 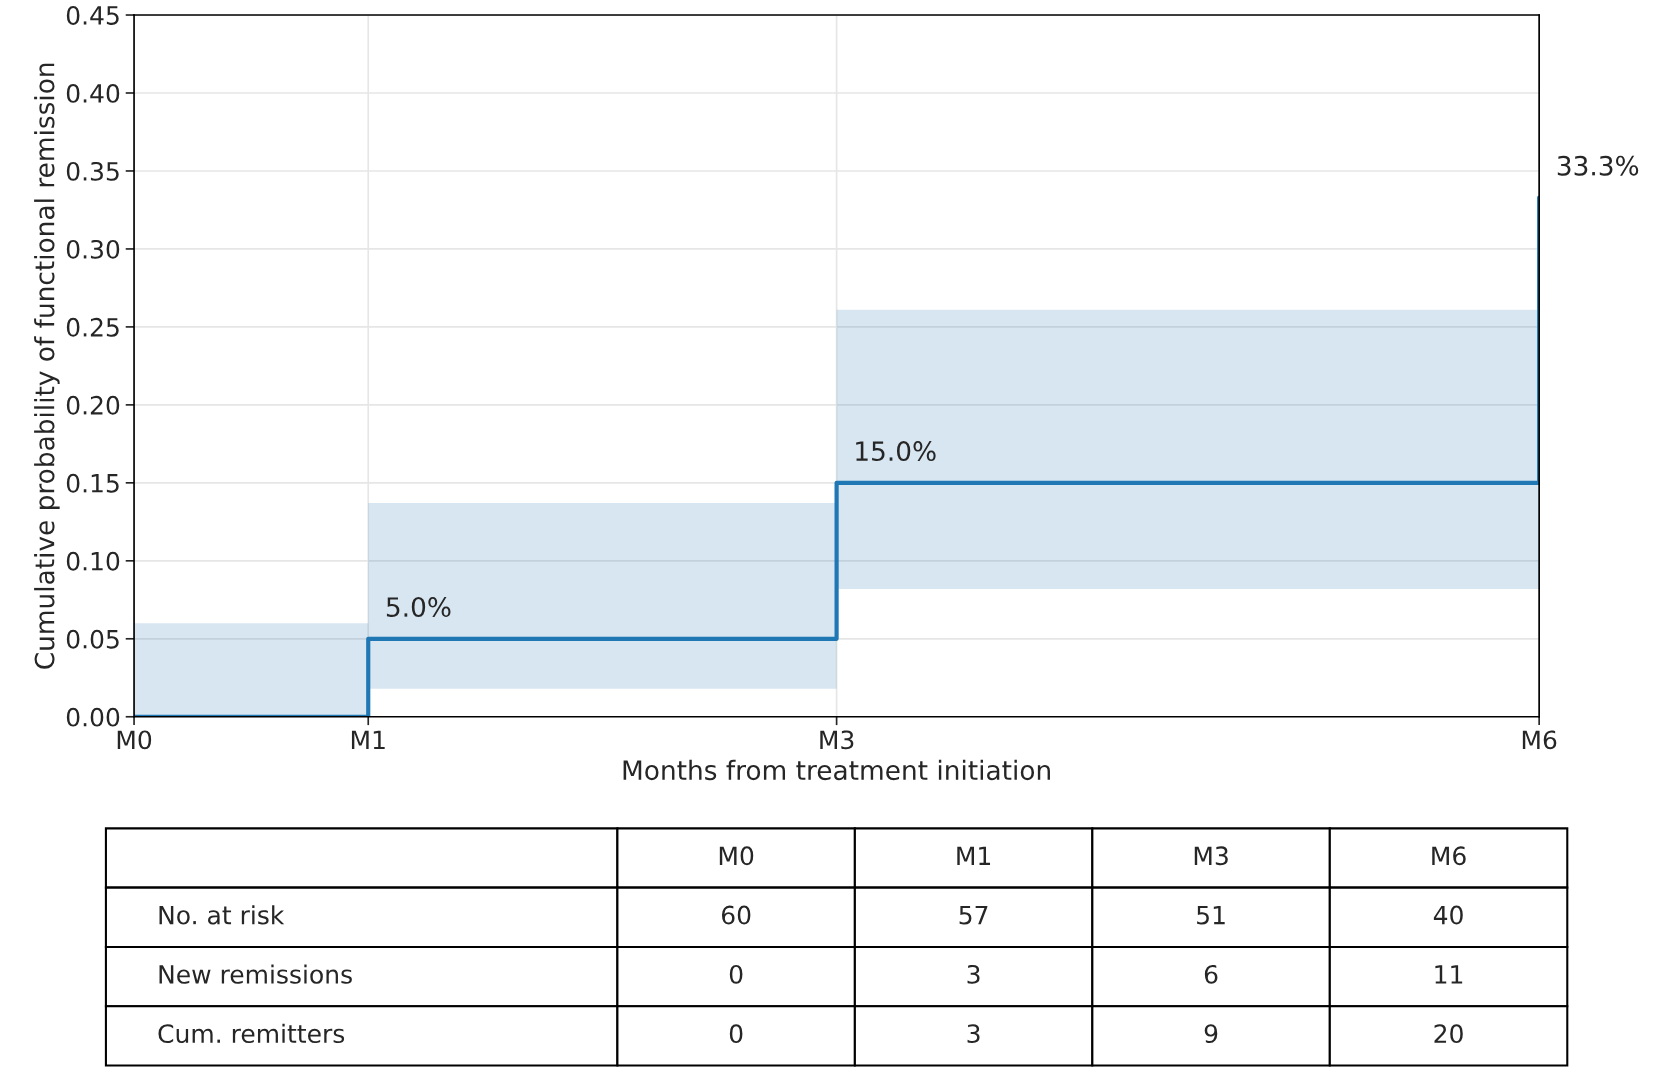 I want to click on y-tick-label: 0.15, so click(x=92, y=483).